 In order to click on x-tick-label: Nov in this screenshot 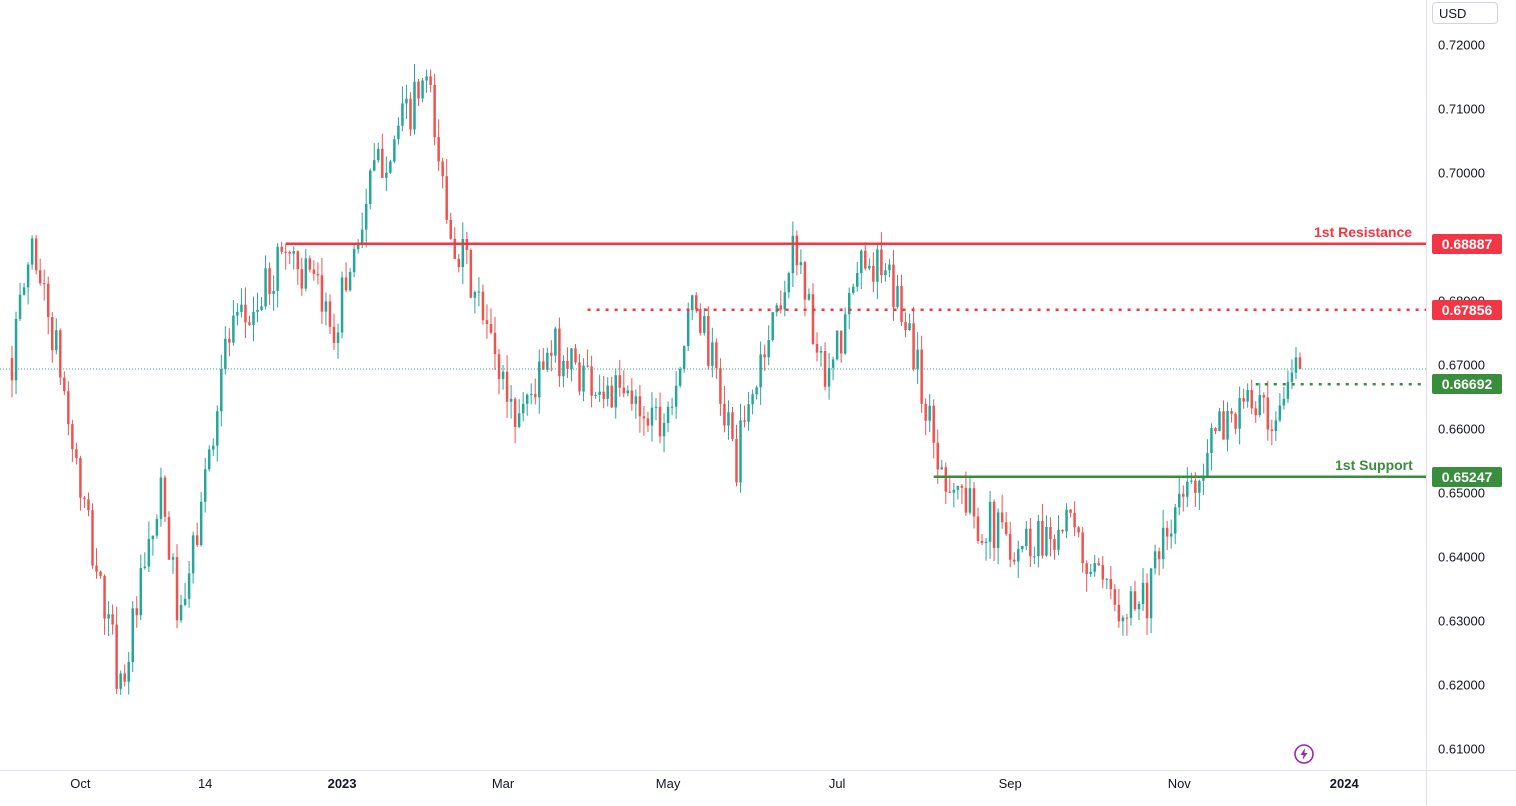, I will do `click(1179, 783)`.